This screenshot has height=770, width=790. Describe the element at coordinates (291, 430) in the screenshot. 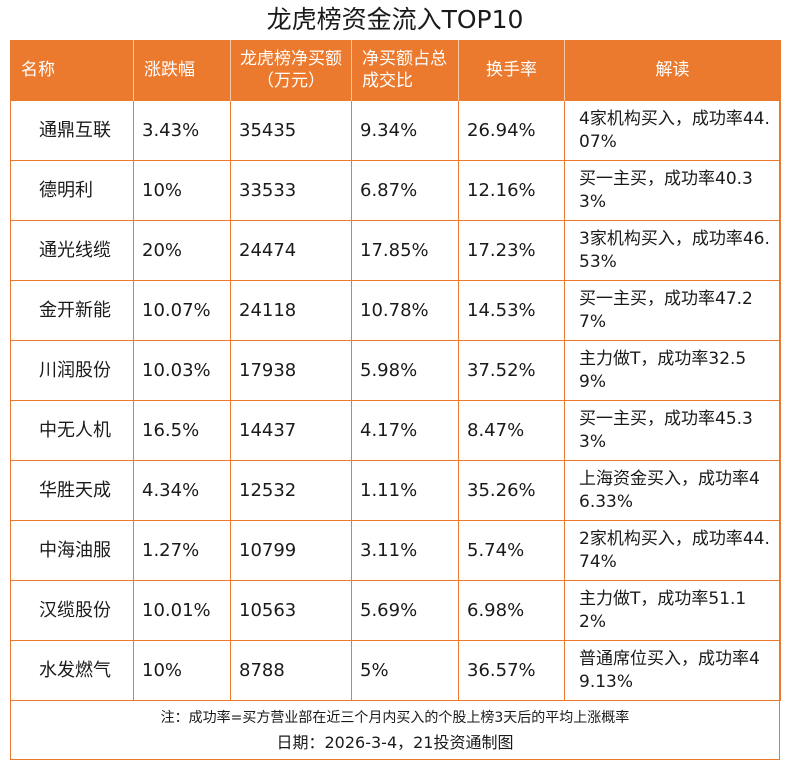

I see `cell-net-buy: 14437` at that location.